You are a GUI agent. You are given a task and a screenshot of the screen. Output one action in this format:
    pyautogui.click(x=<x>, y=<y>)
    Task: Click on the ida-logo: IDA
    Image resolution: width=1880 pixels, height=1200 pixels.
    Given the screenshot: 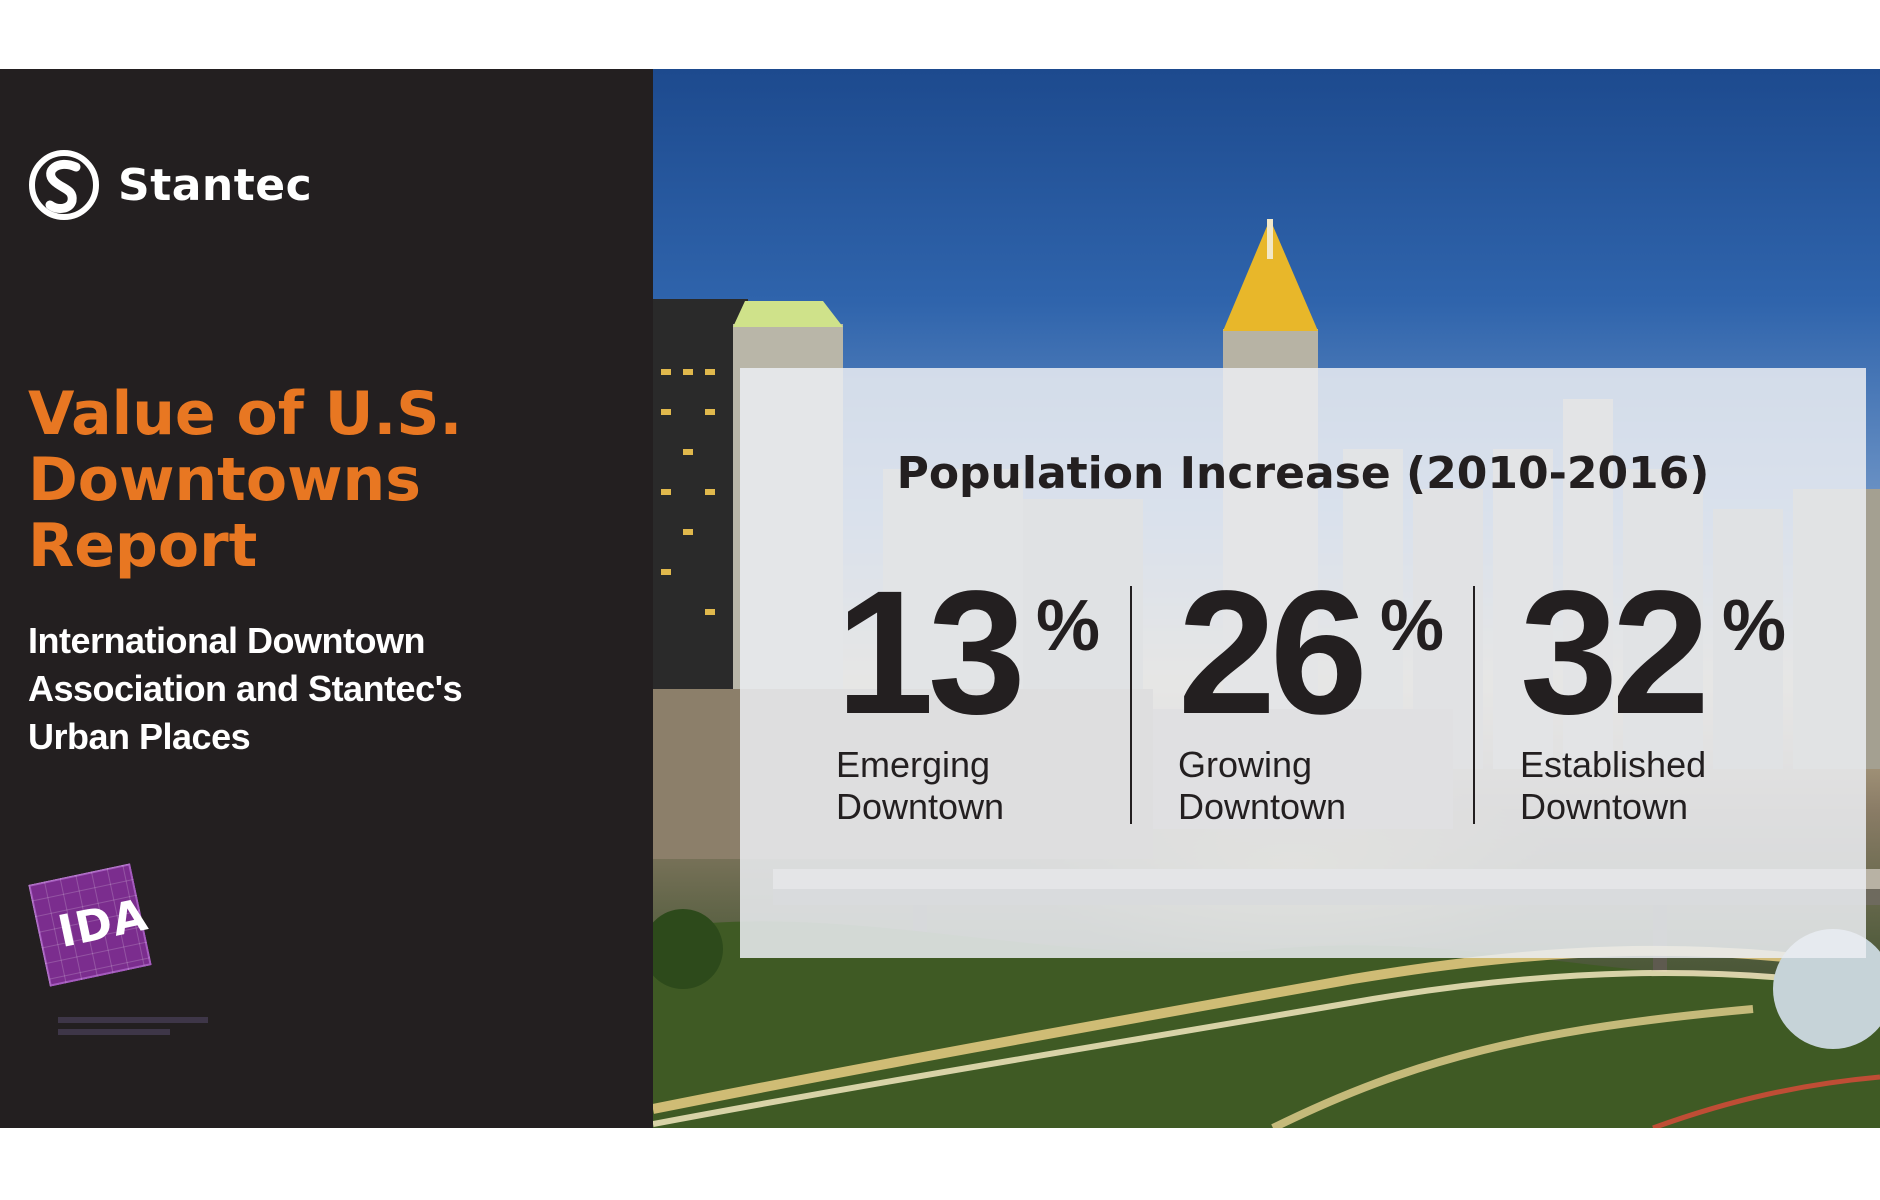 What is the action you would take?
    pyautogui.click(x=124, y=953)
    